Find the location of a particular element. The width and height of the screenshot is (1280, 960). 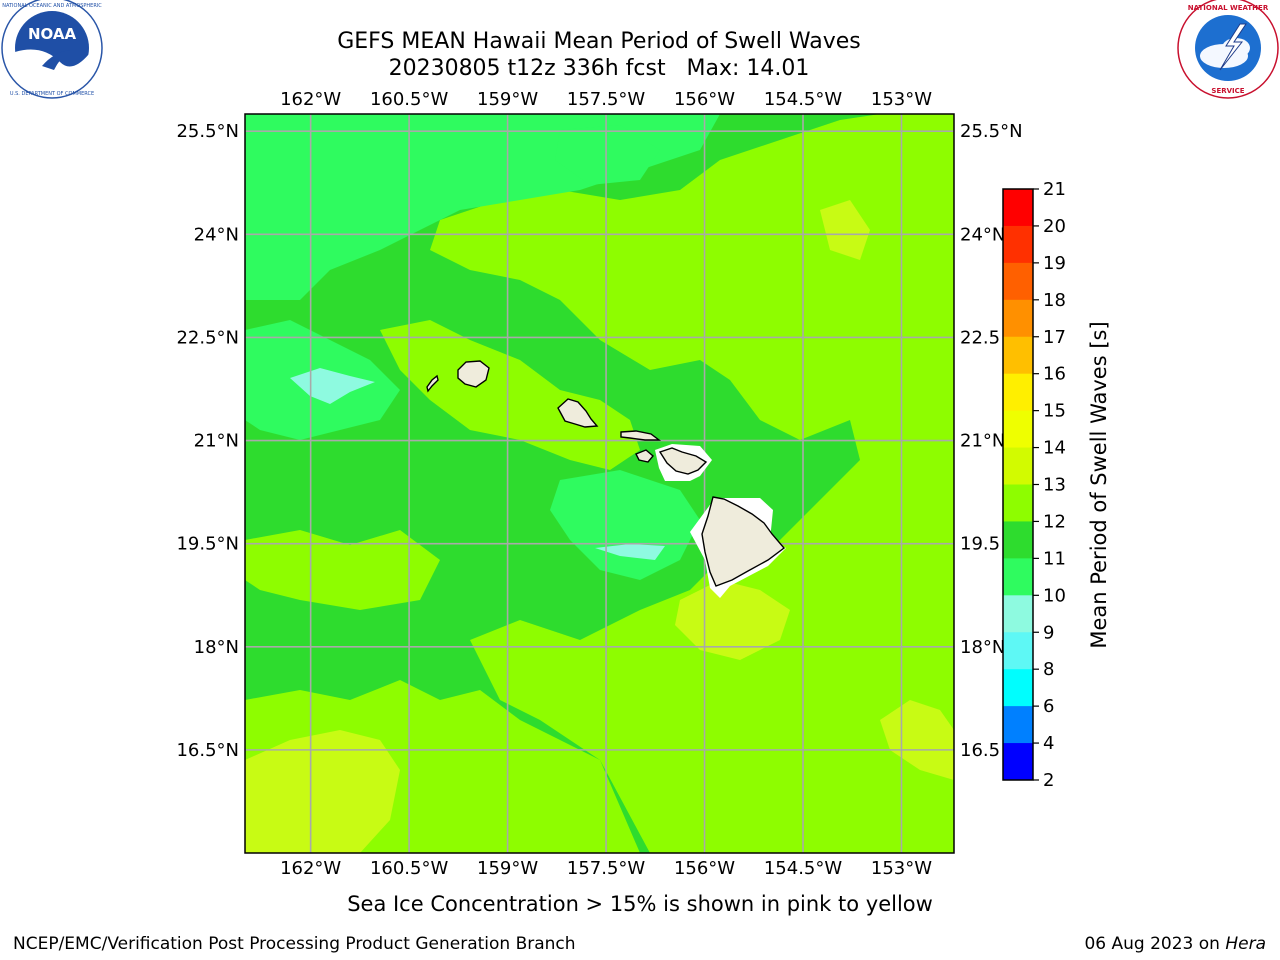

island-lanai is located at coordinates (644, 456).